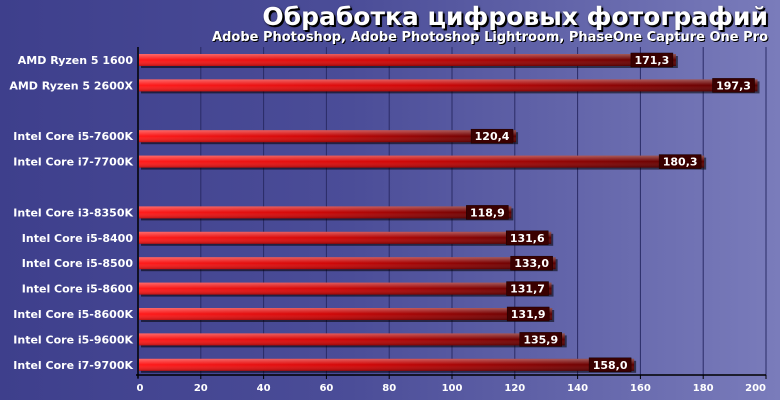 The width and height of the screenshot is (780, 400). I want to click on data-label: 158,0, so click(610, 365).